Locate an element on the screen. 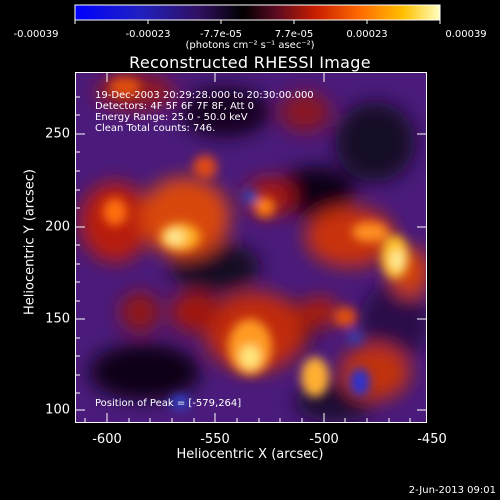  x-axis-label: Heliocentric X (arcsec) is located at coordinates (250, 454).